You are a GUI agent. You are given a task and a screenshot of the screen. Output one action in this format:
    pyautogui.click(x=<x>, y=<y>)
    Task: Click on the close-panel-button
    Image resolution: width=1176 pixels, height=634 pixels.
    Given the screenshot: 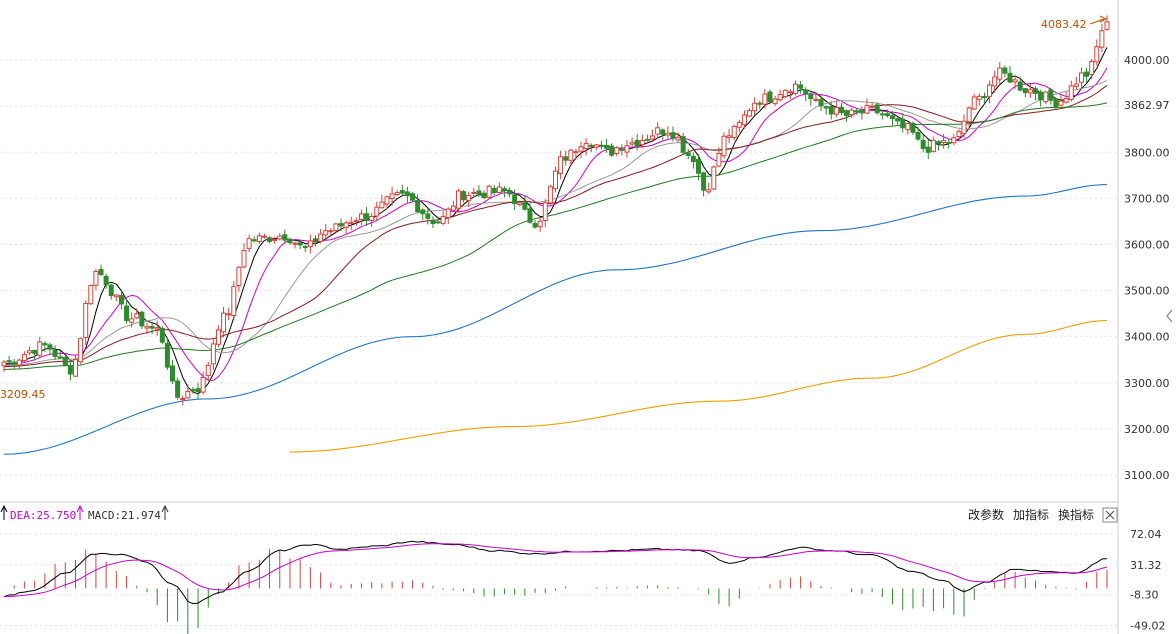 What is the action you would take?
    pyautogui.click(x=1110, y=515)
    